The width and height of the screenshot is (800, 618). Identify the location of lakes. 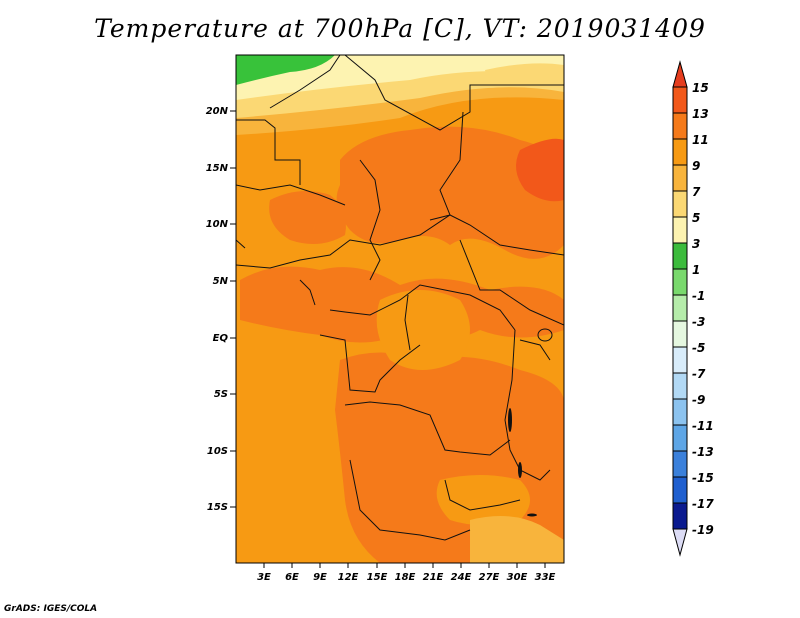
(530, 422).